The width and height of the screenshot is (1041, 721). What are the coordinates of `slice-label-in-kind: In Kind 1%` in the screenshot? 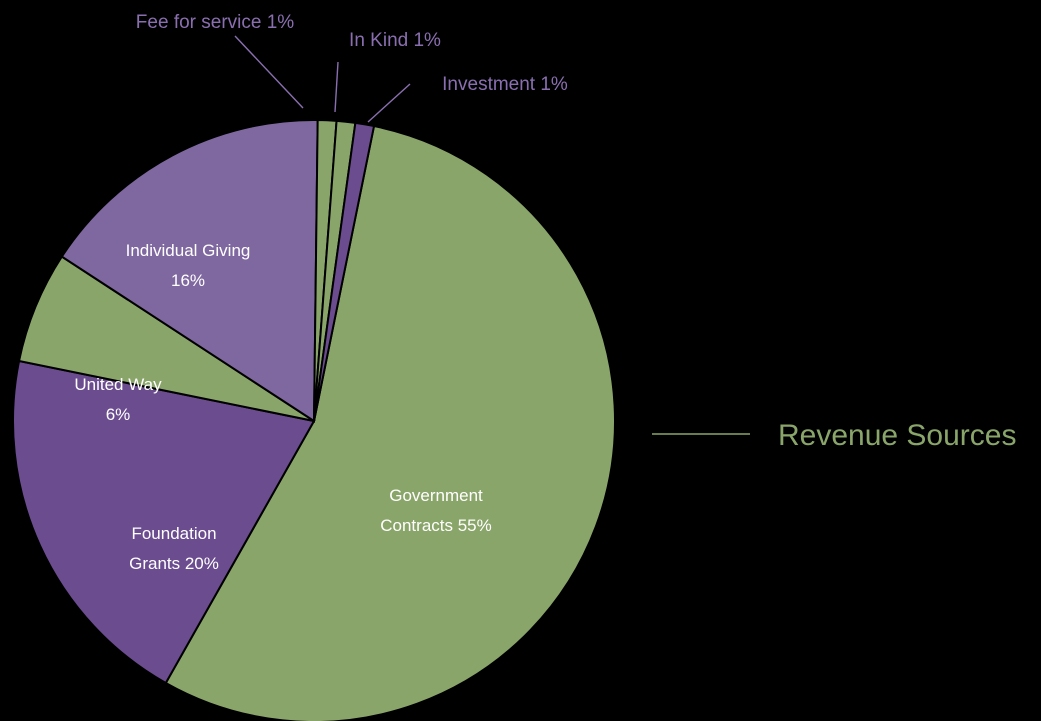 It's located at (395, 40).